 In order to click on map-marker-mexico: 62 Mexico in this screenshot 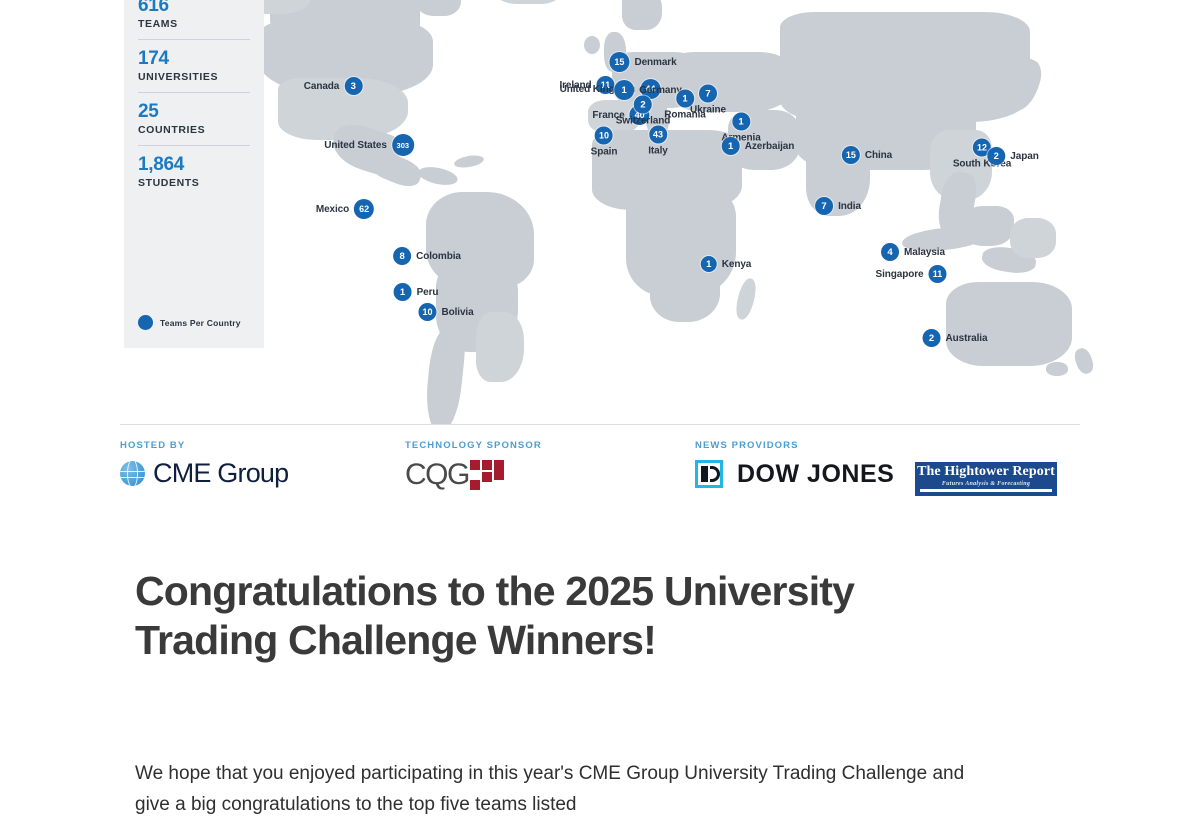, I will do `click(345, 209)`.